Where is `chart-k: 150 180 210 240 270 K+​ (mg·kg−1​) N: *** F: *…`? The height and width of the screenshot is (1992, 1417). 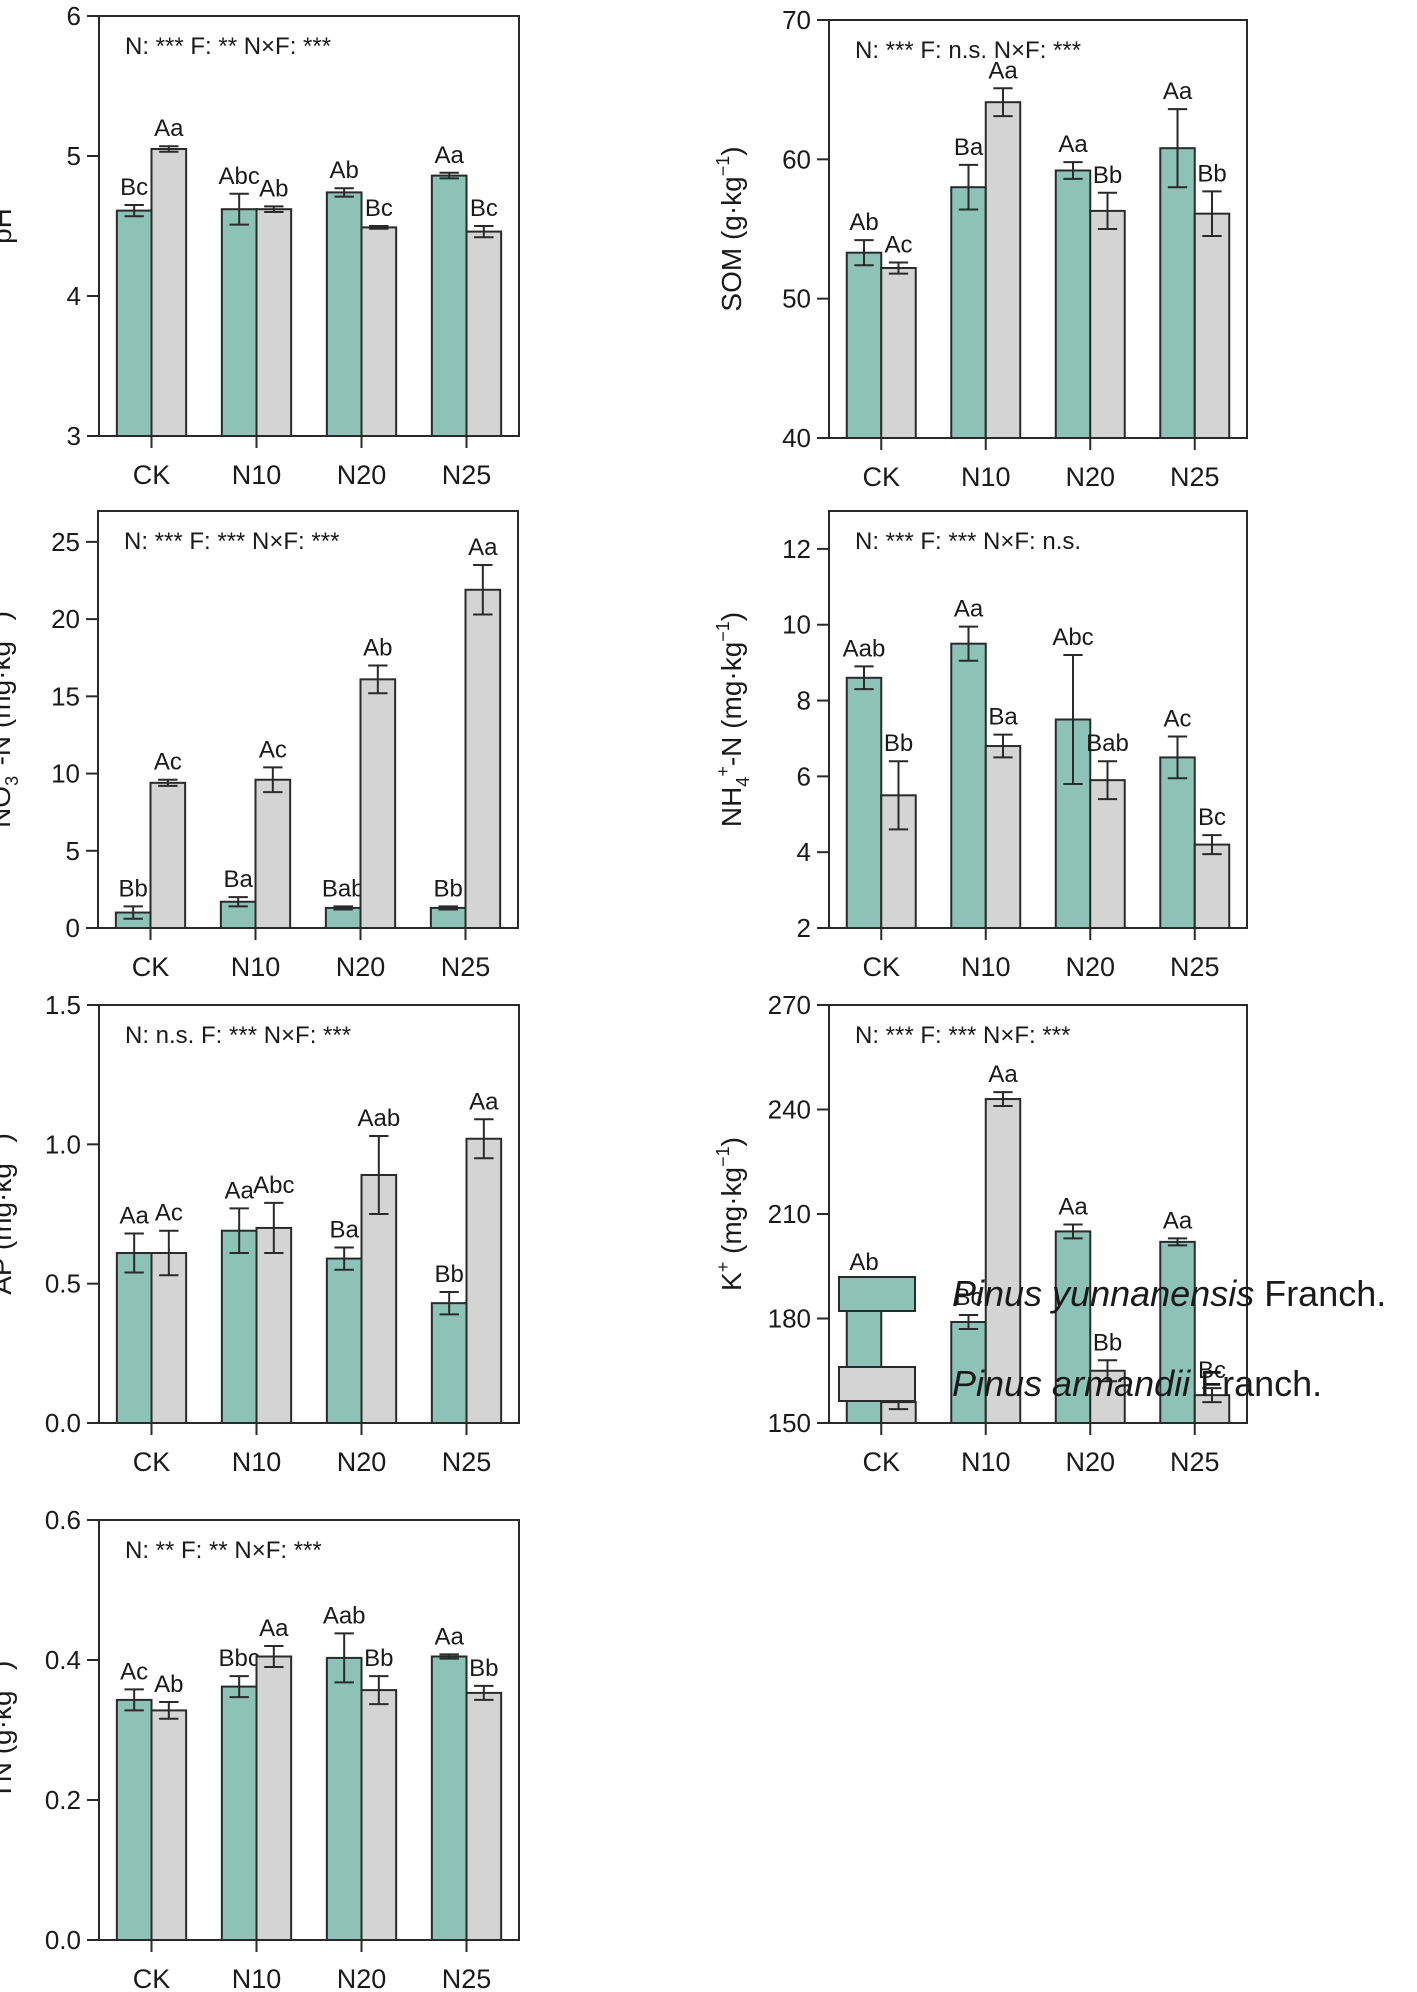
chart-k: 150 180 210 240 270 K+​ (mg·kg−1​) N: *** F: *… is located at coordinates (980, 1233).